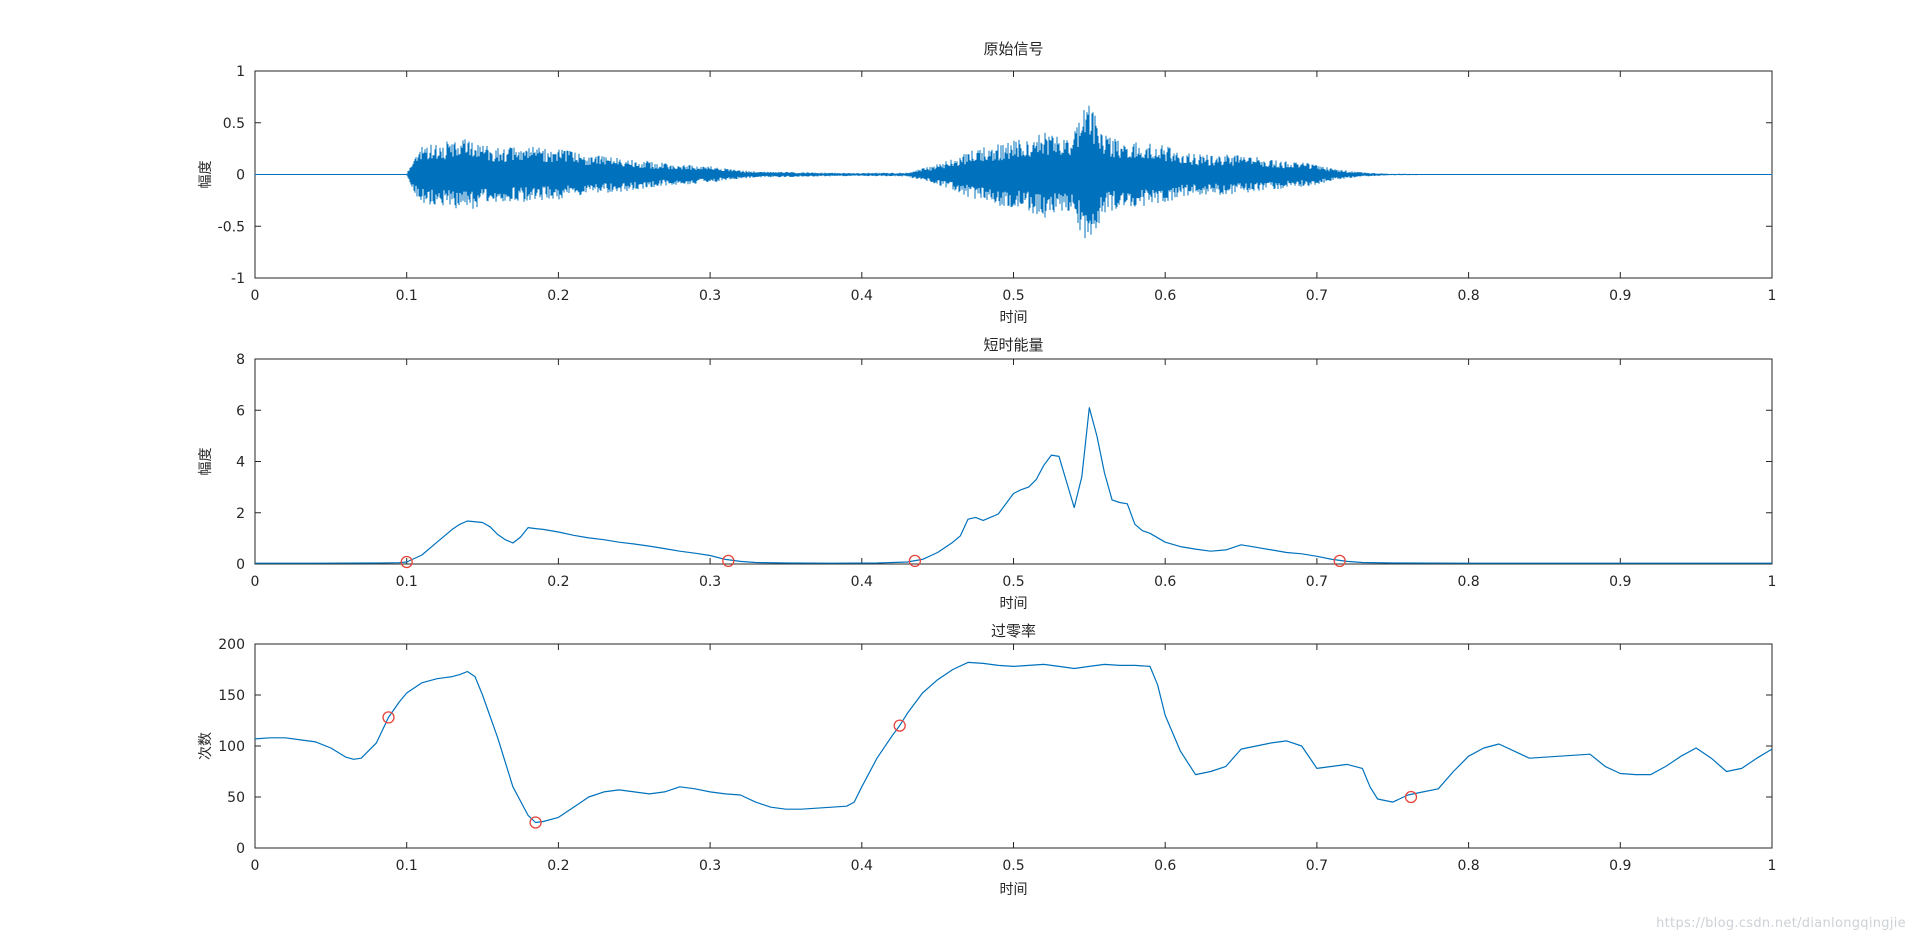 The image size is (1920, 937). I want to click on y-tick-label: 6, so click(240, 411).